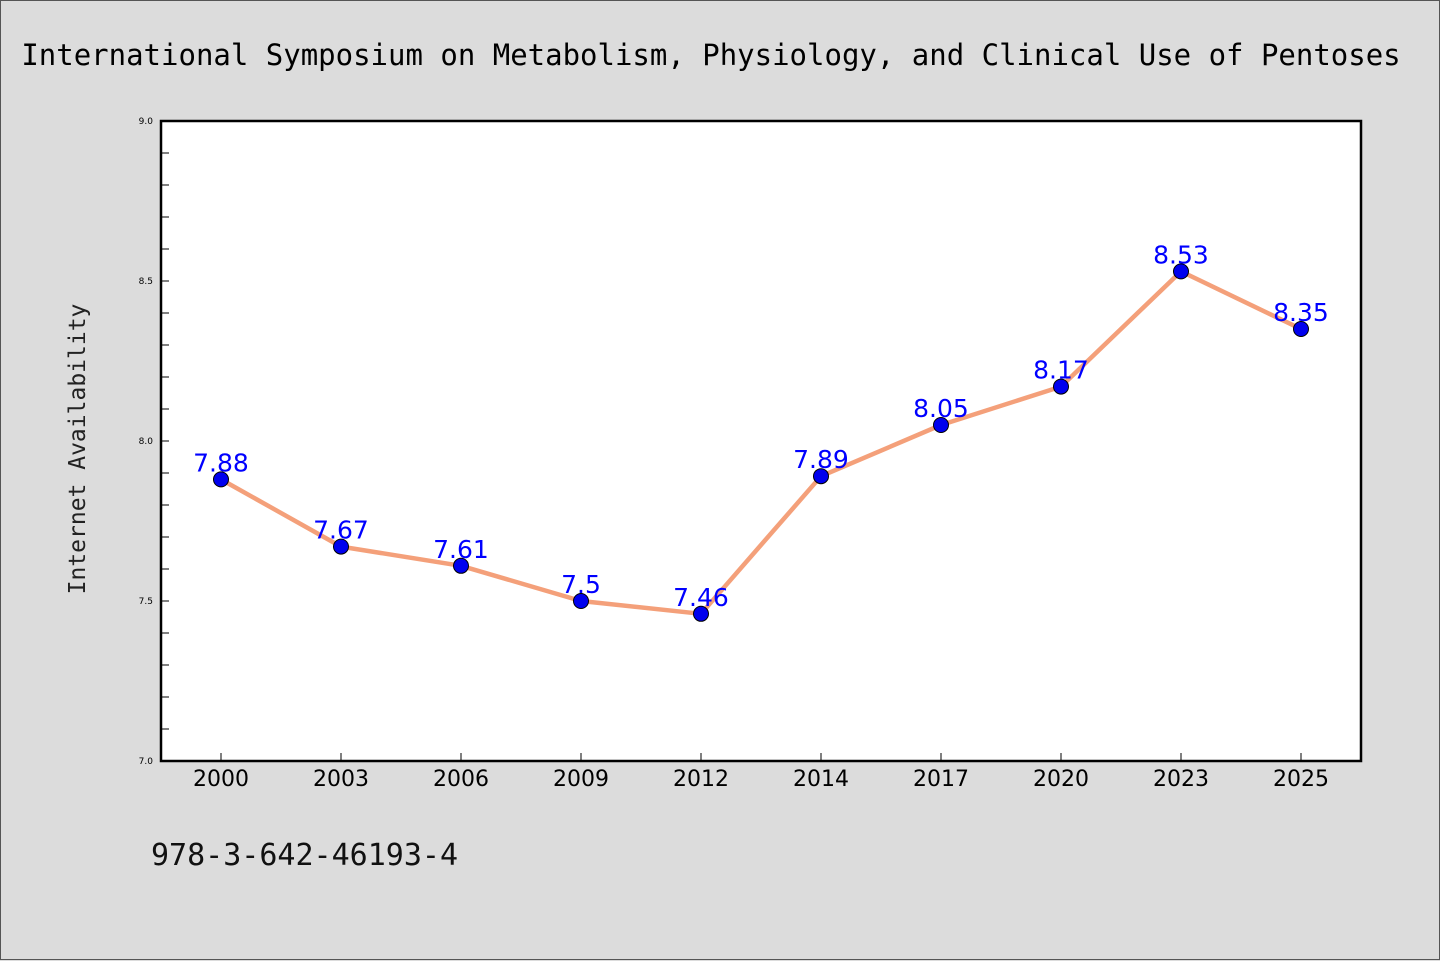  I want to click on data-label: 8.35, so click(1301, 312).